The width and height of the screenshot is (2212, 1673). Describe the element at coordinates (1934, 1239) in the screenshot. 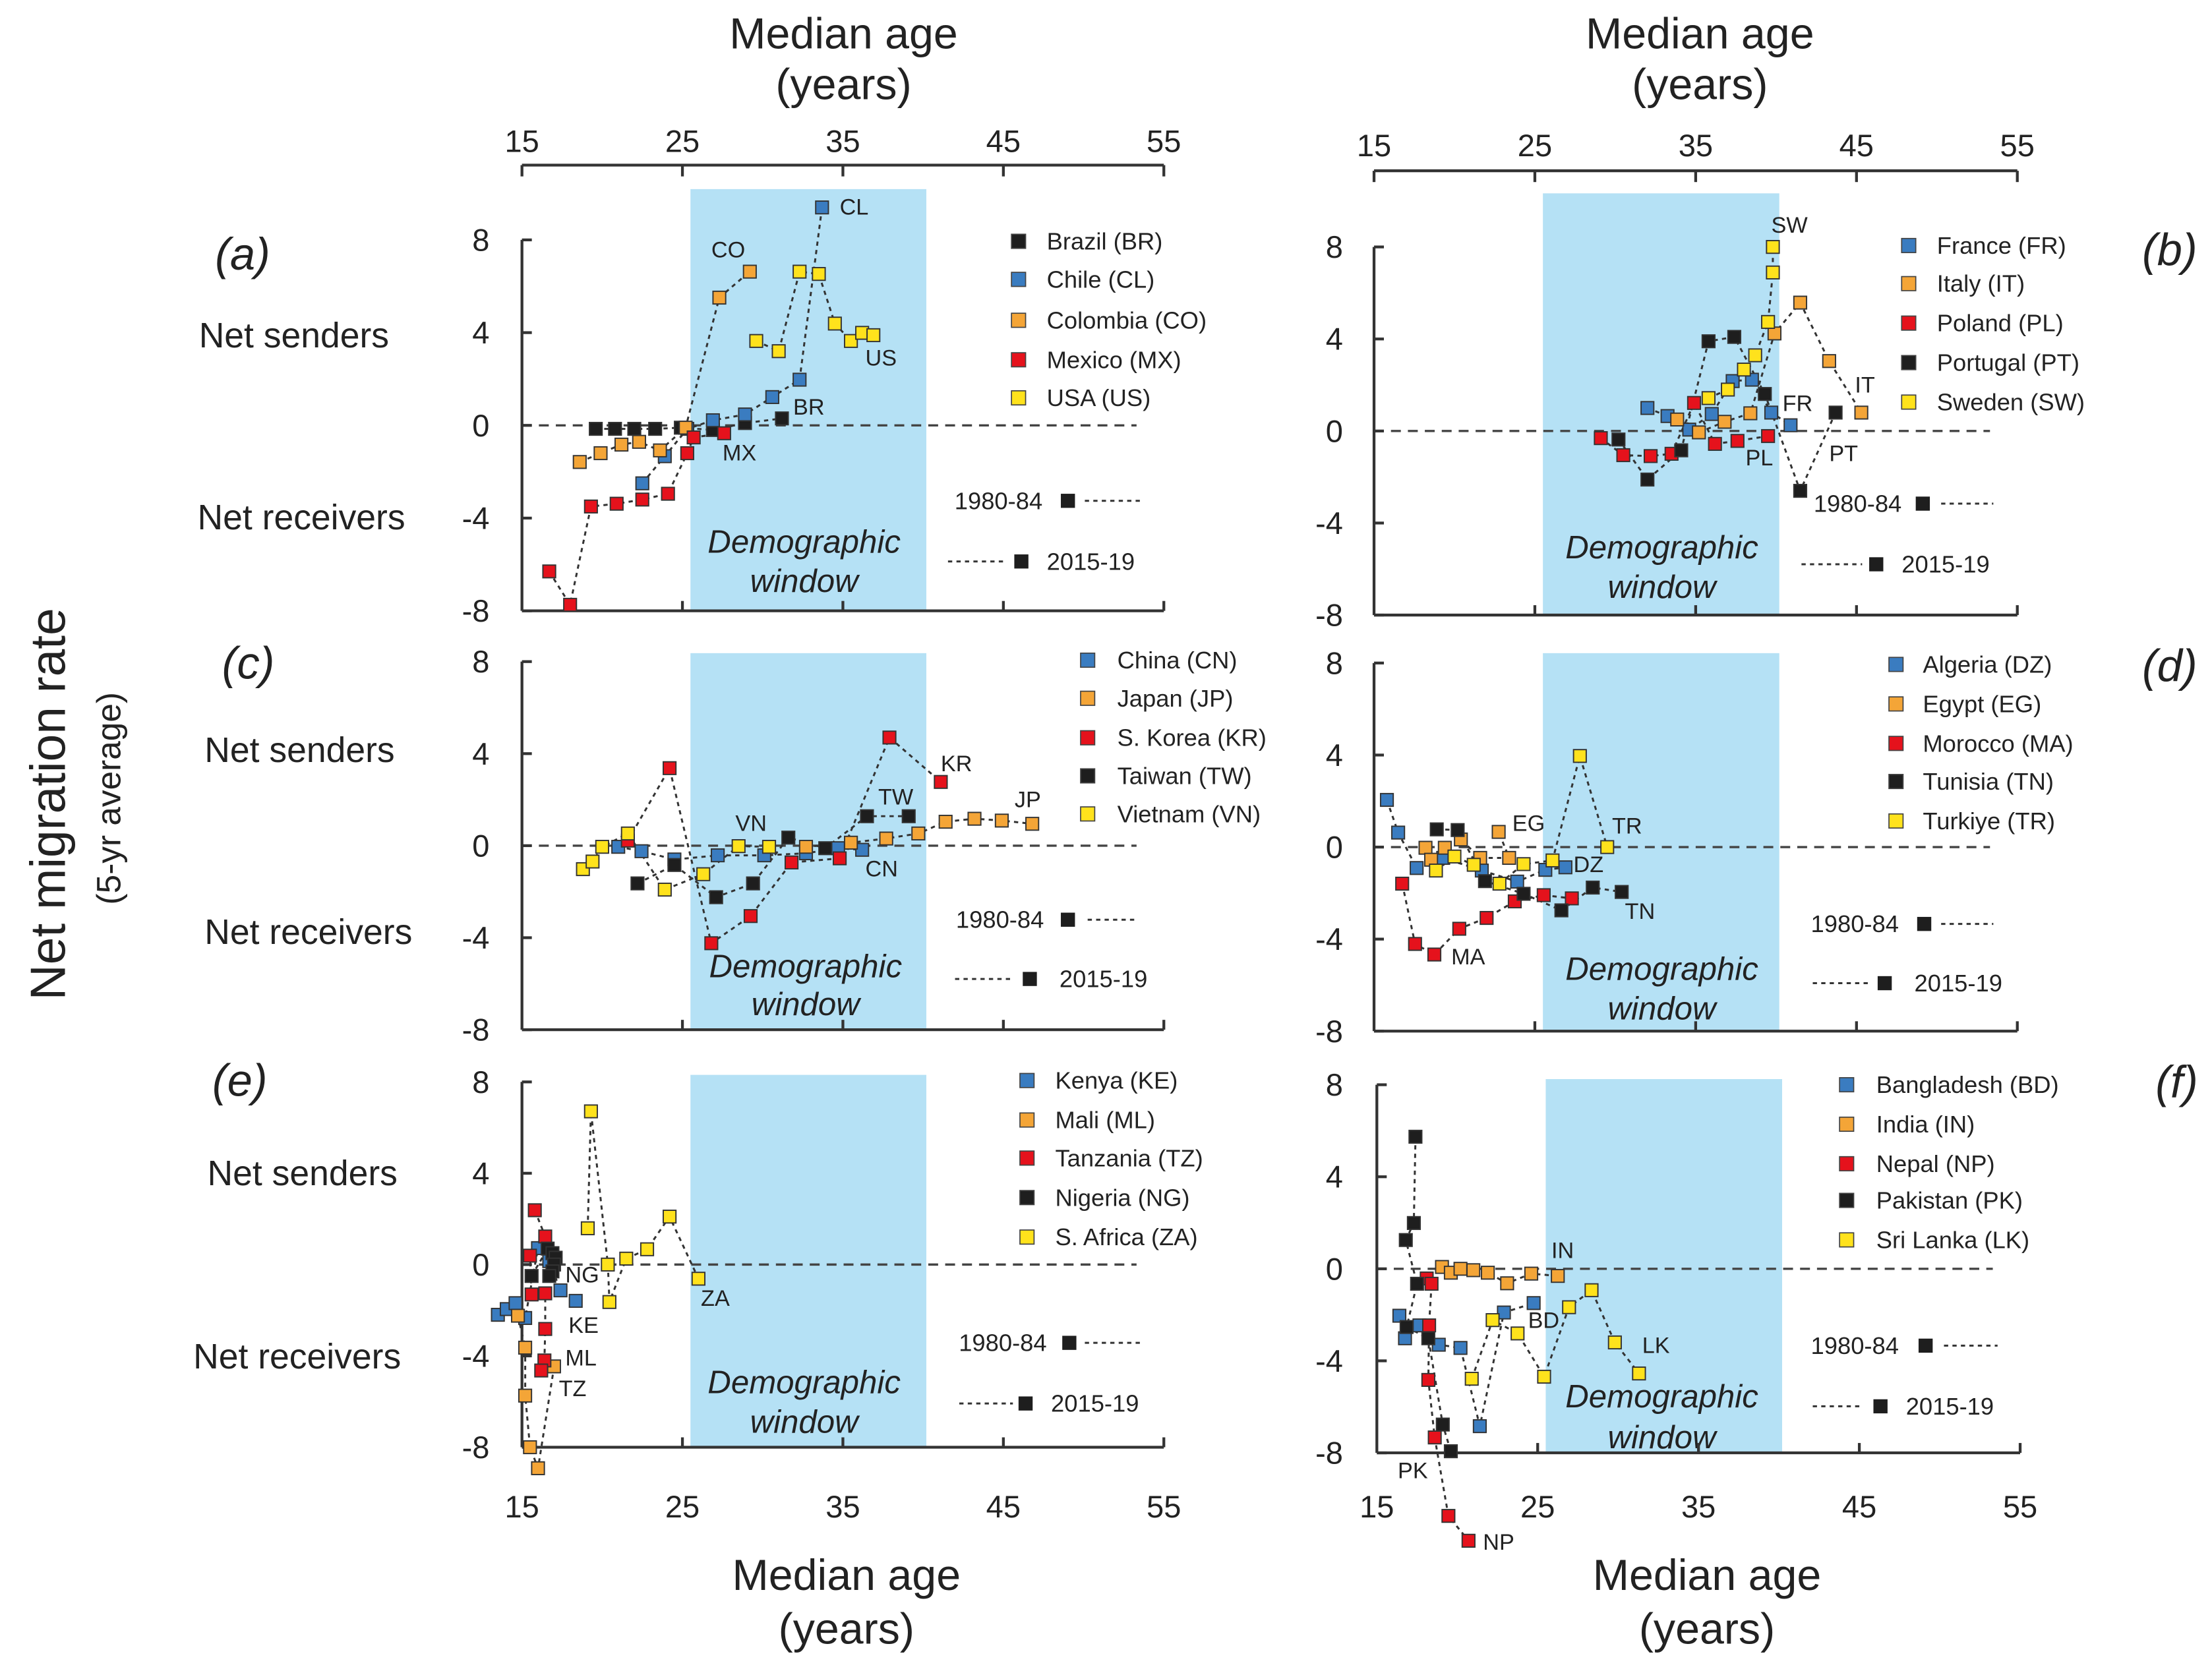

I see `legend-item-LK: Sri Lanka (LK)` at that location.